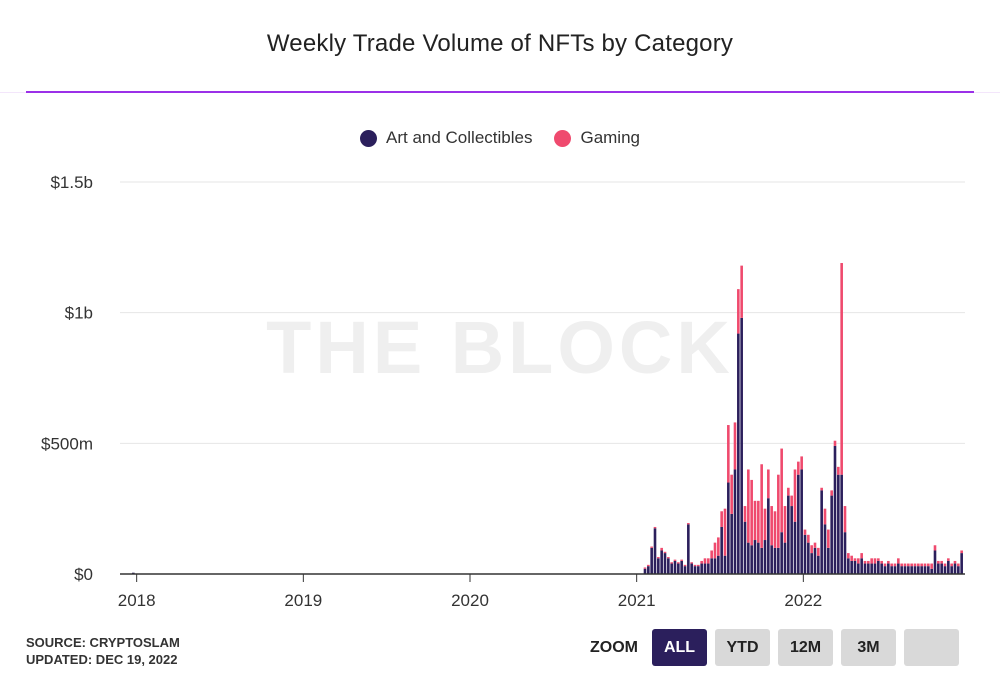 The width and height of the screenshot is (1000, 674). What do you see at coordinates (610, 137) in the screenshot?
I see `legend-label-gaming: Gaming` at bounding box center [610, 137].